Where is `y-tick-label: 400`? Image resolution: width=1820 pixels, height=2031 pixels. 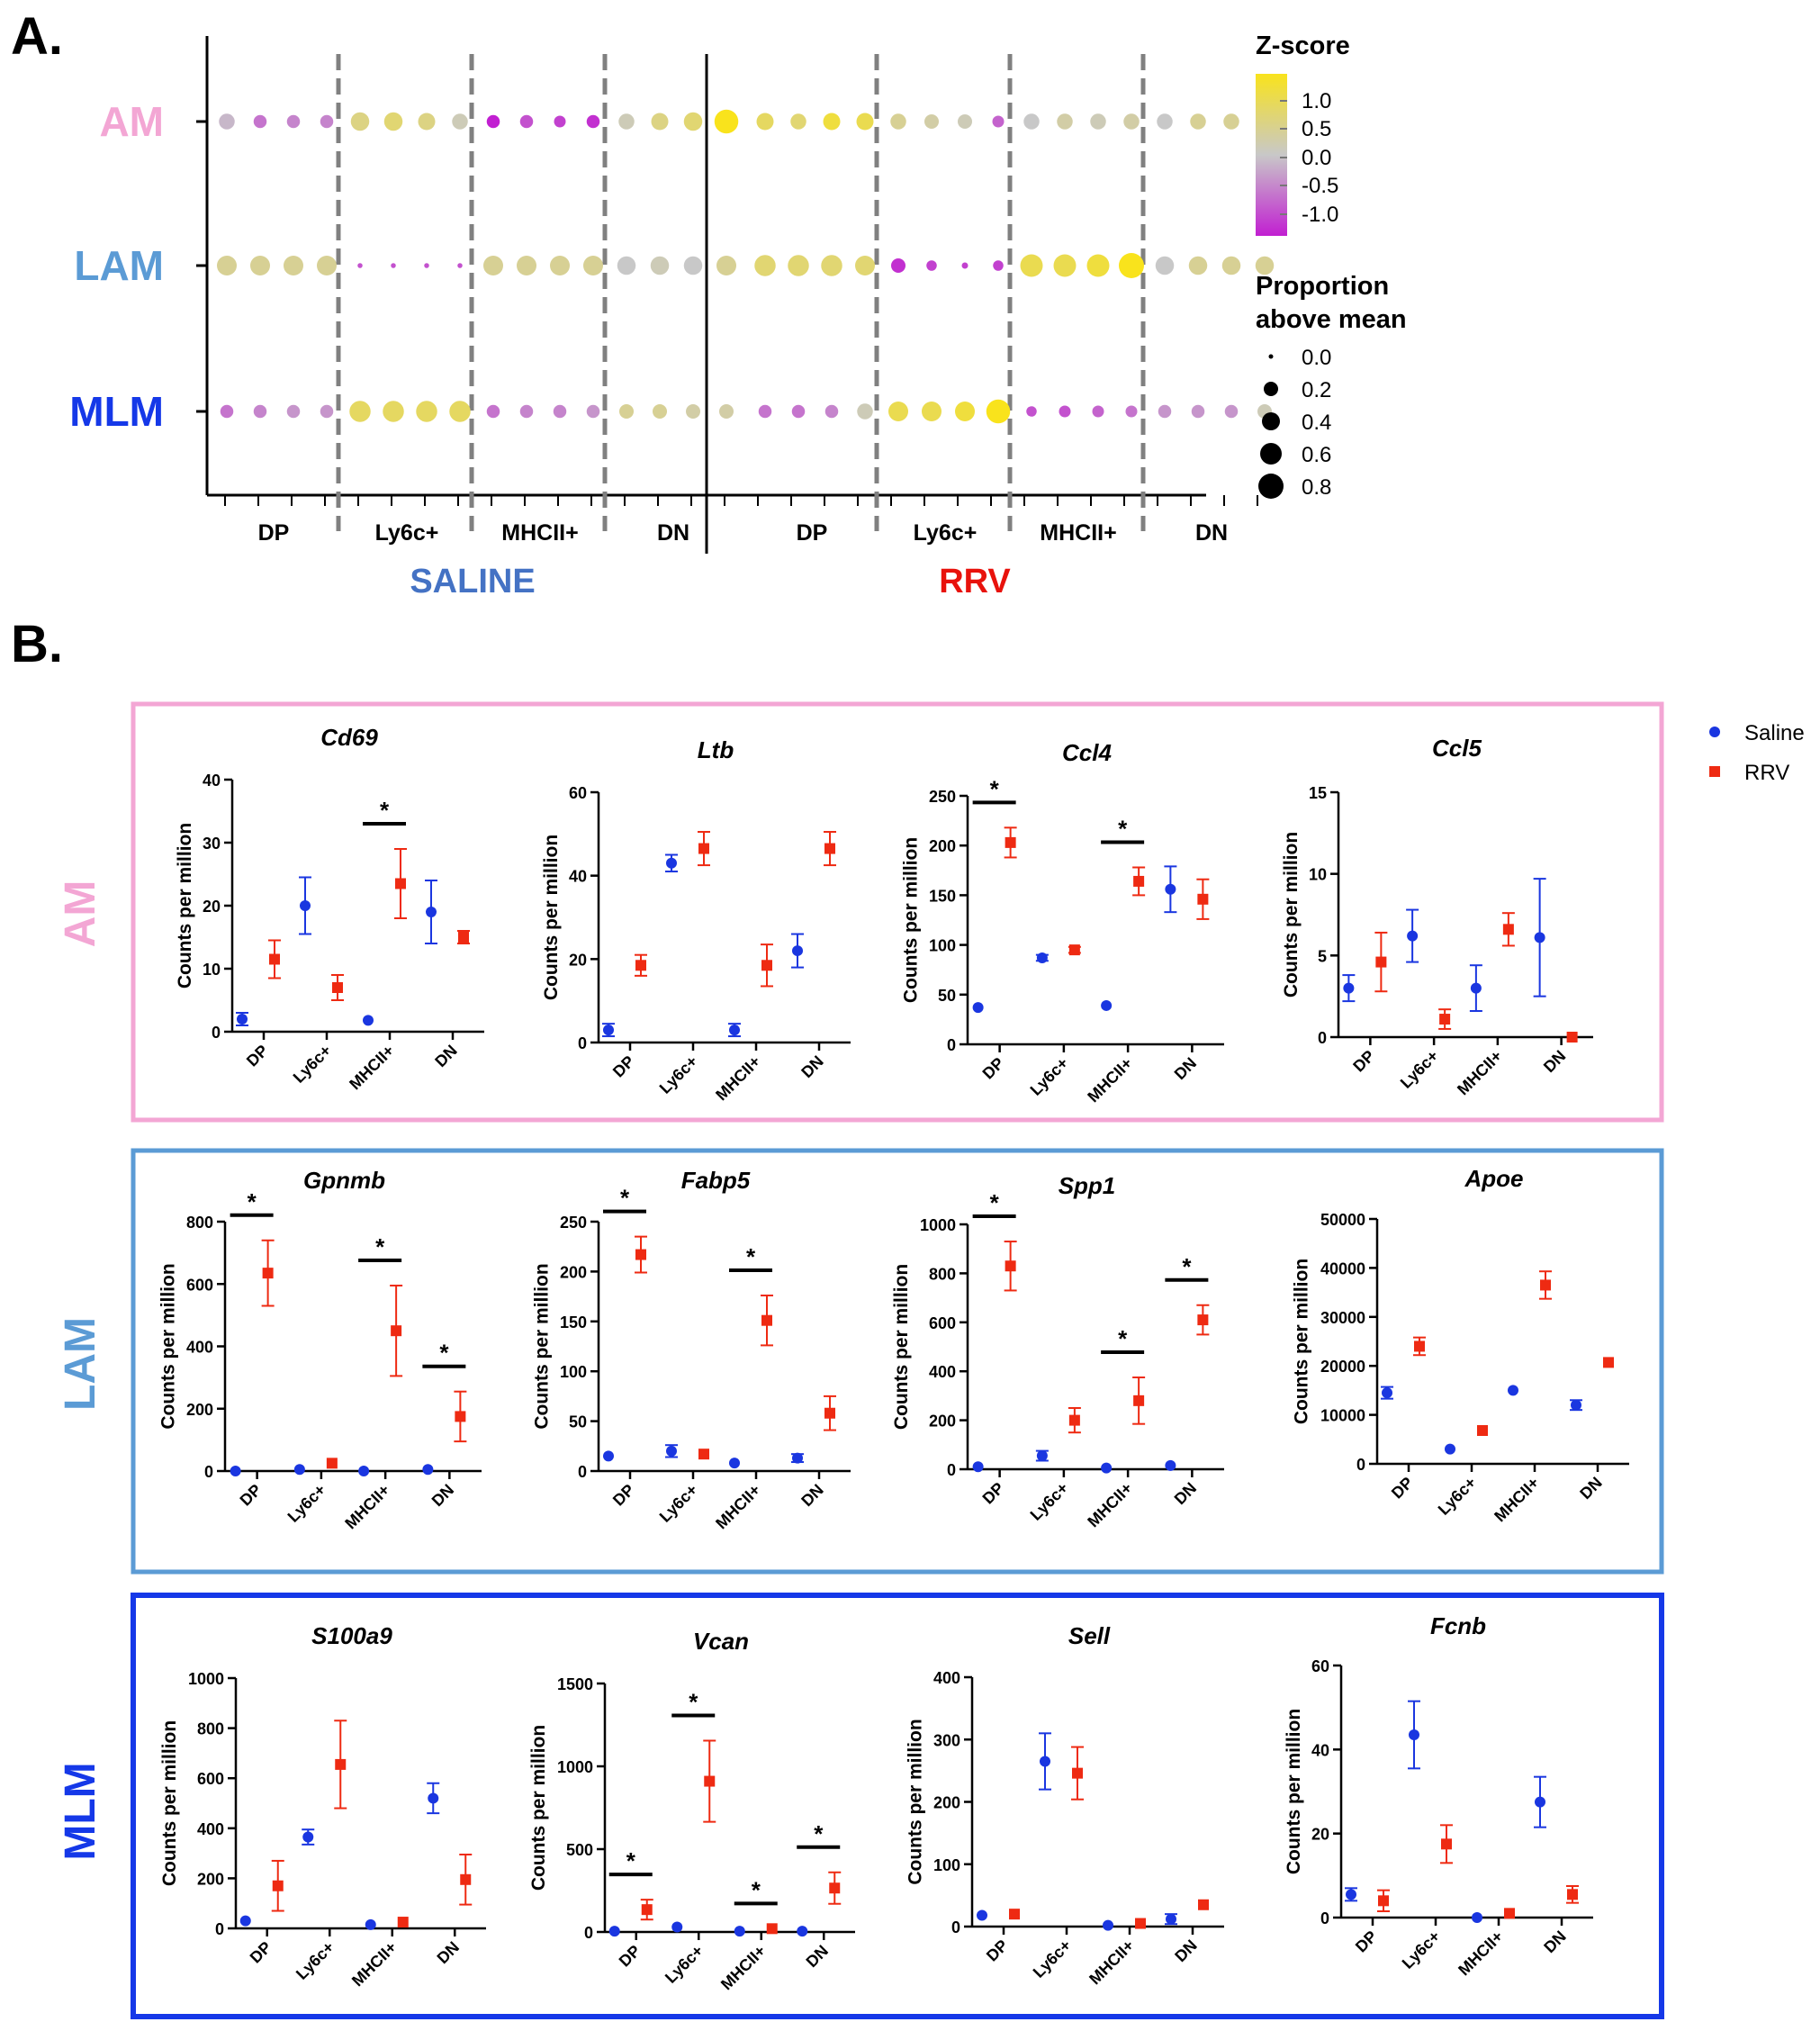 y-tick-label: 400 is located at coordinates (946, 1678).